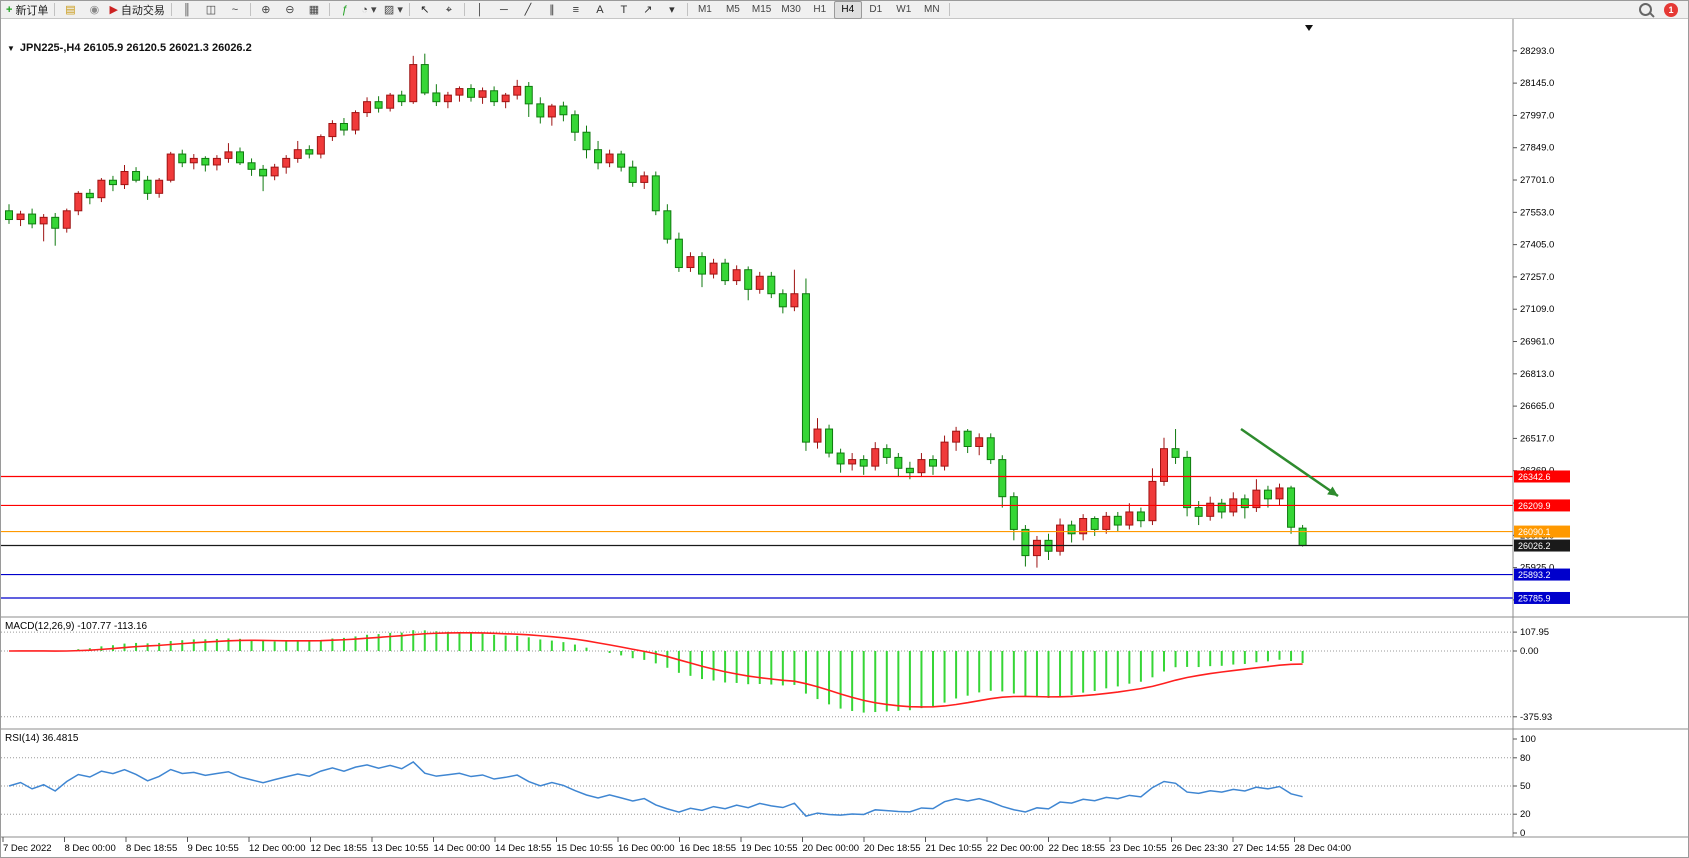  Describe the element at coordinates (876, 9) in the screenshot. I see `timeframe-d1-button: D1` at that location.